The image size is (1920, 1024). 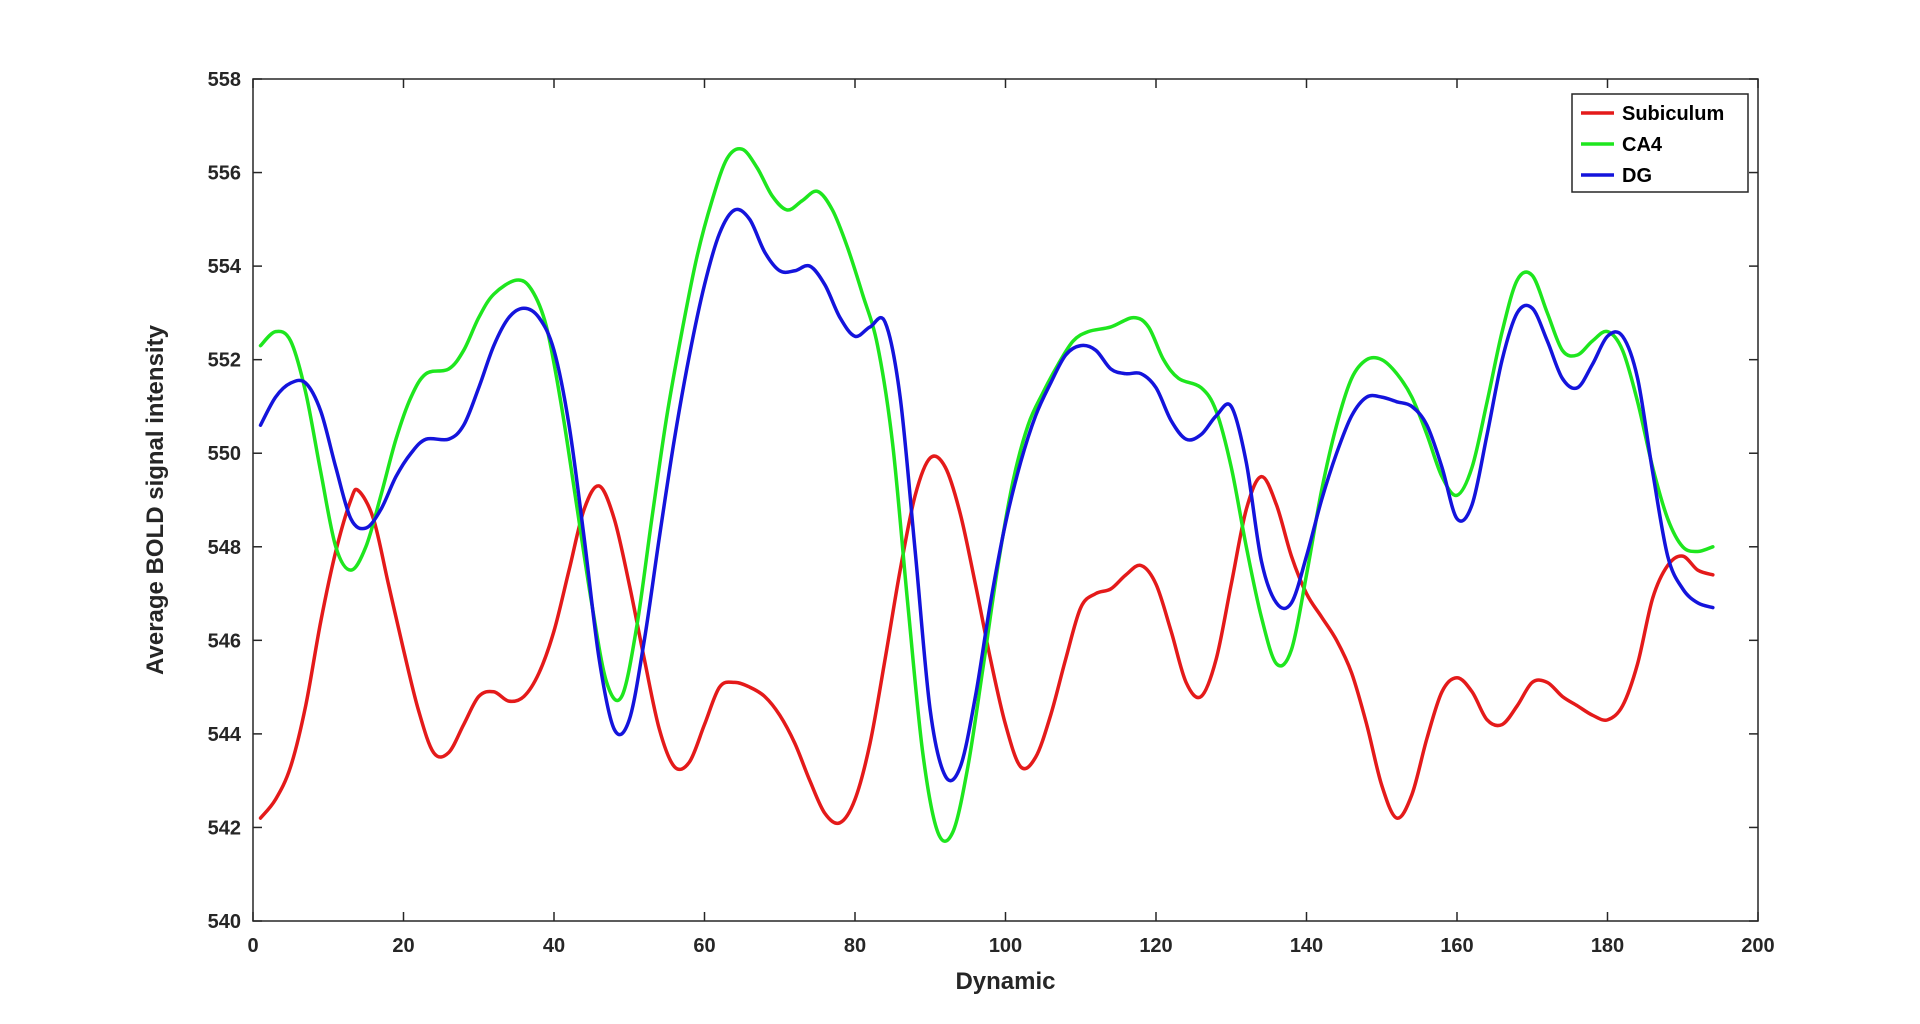 I want to click on y-tick-label: 558, so click(x=224, y=80).